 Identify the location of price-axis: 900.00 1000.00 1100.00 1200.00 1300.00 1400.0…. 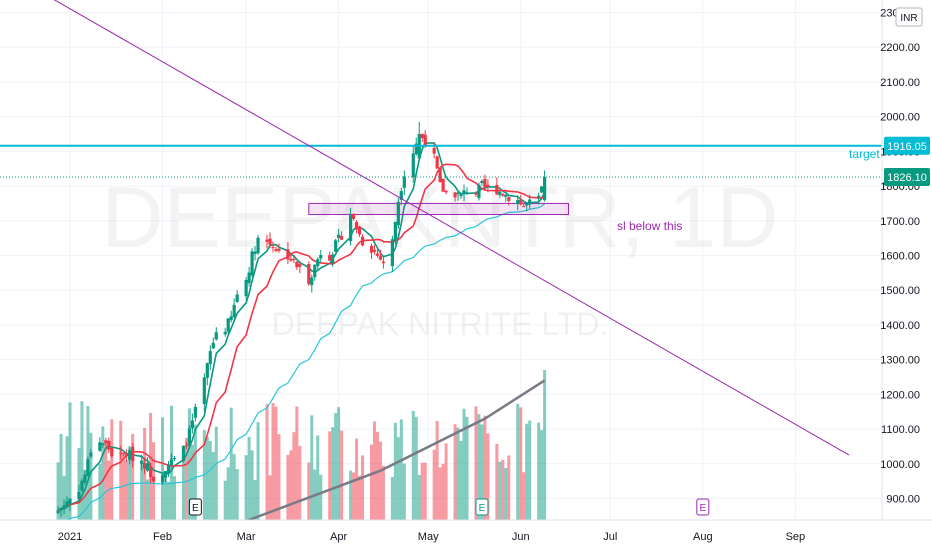
(906, 275).